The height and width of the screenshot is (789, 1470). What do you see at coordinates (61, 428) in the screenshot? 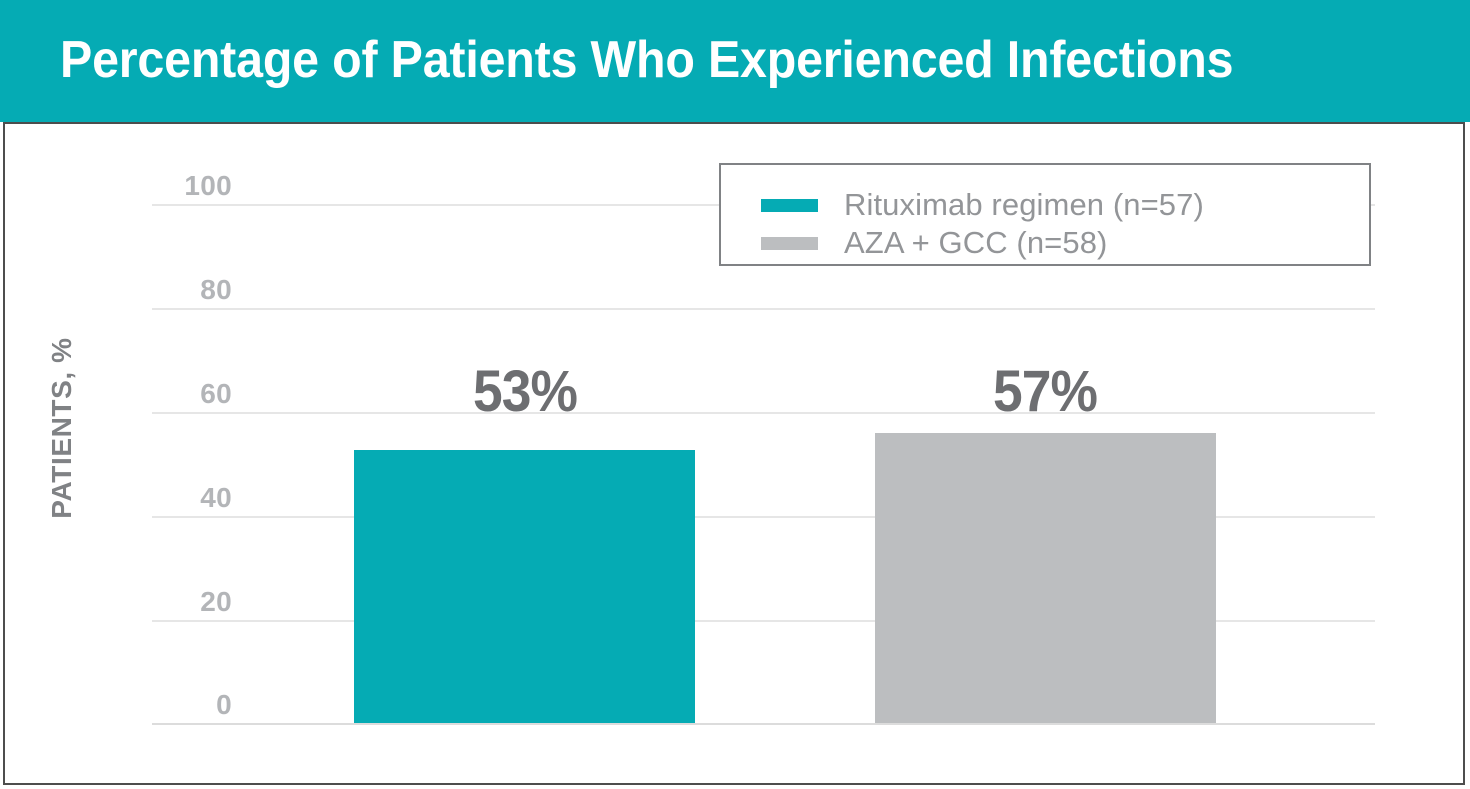
I see `y-axis-title: PATIENTS, %` at bounding box center [61, 428].